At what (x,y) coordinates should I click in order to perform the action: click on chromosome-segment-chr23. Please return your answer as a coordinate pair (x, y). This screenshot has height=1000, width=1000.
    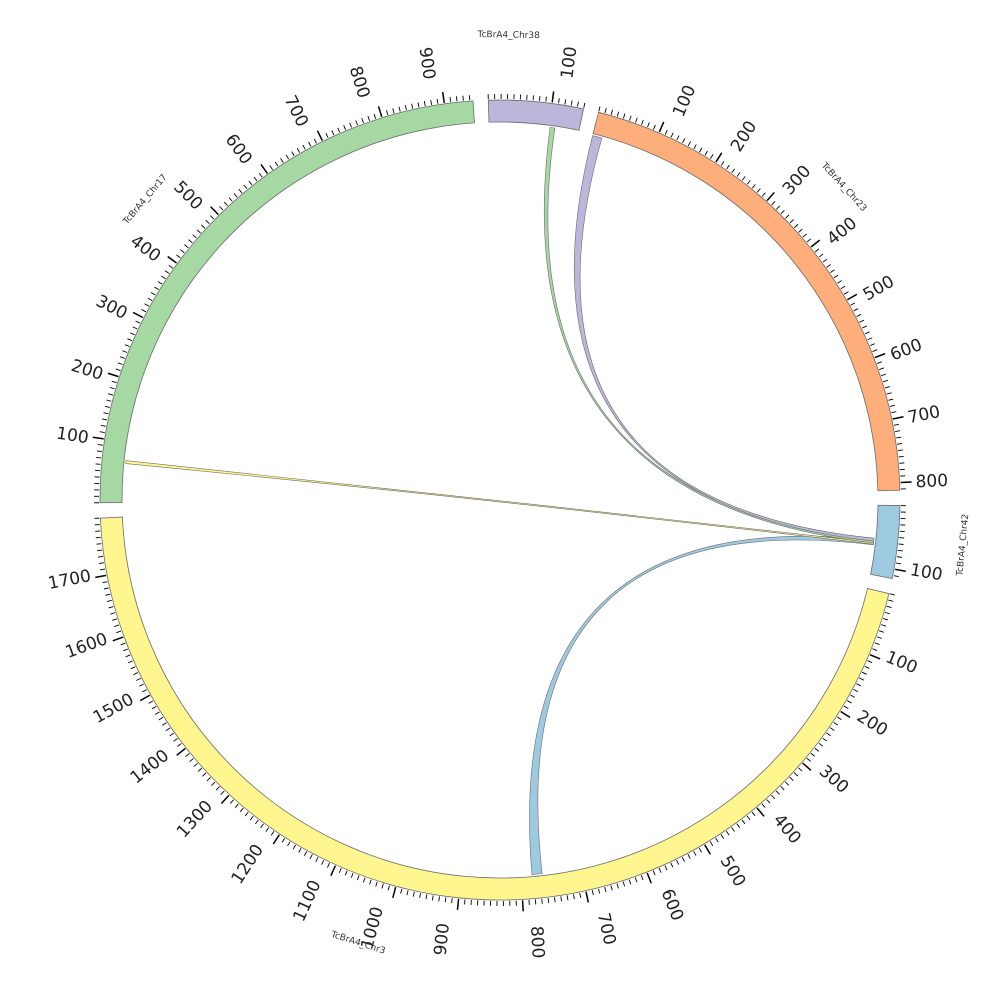
    Looking at the image, I should click on (746, 301).